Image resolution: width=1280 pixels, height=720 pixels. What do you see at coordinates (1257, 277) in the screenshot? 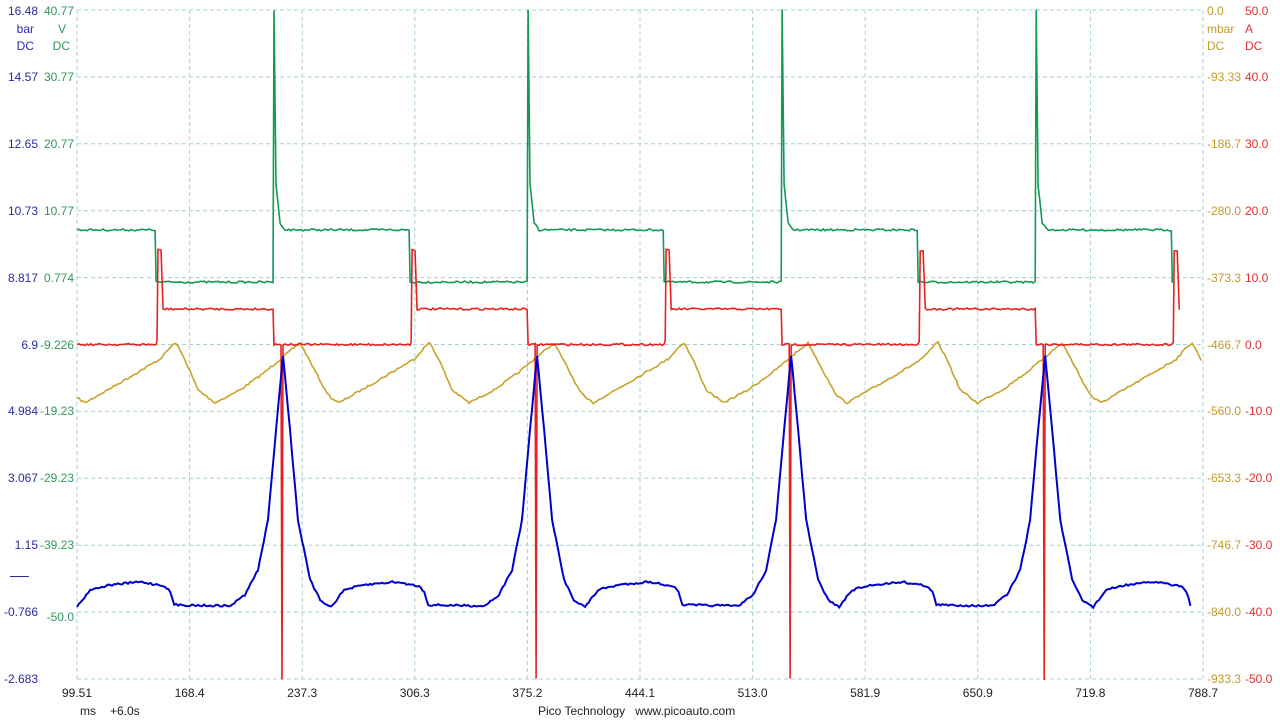
I see `y-tick-label-A: 10.0` at bounding box center [1257, 277].